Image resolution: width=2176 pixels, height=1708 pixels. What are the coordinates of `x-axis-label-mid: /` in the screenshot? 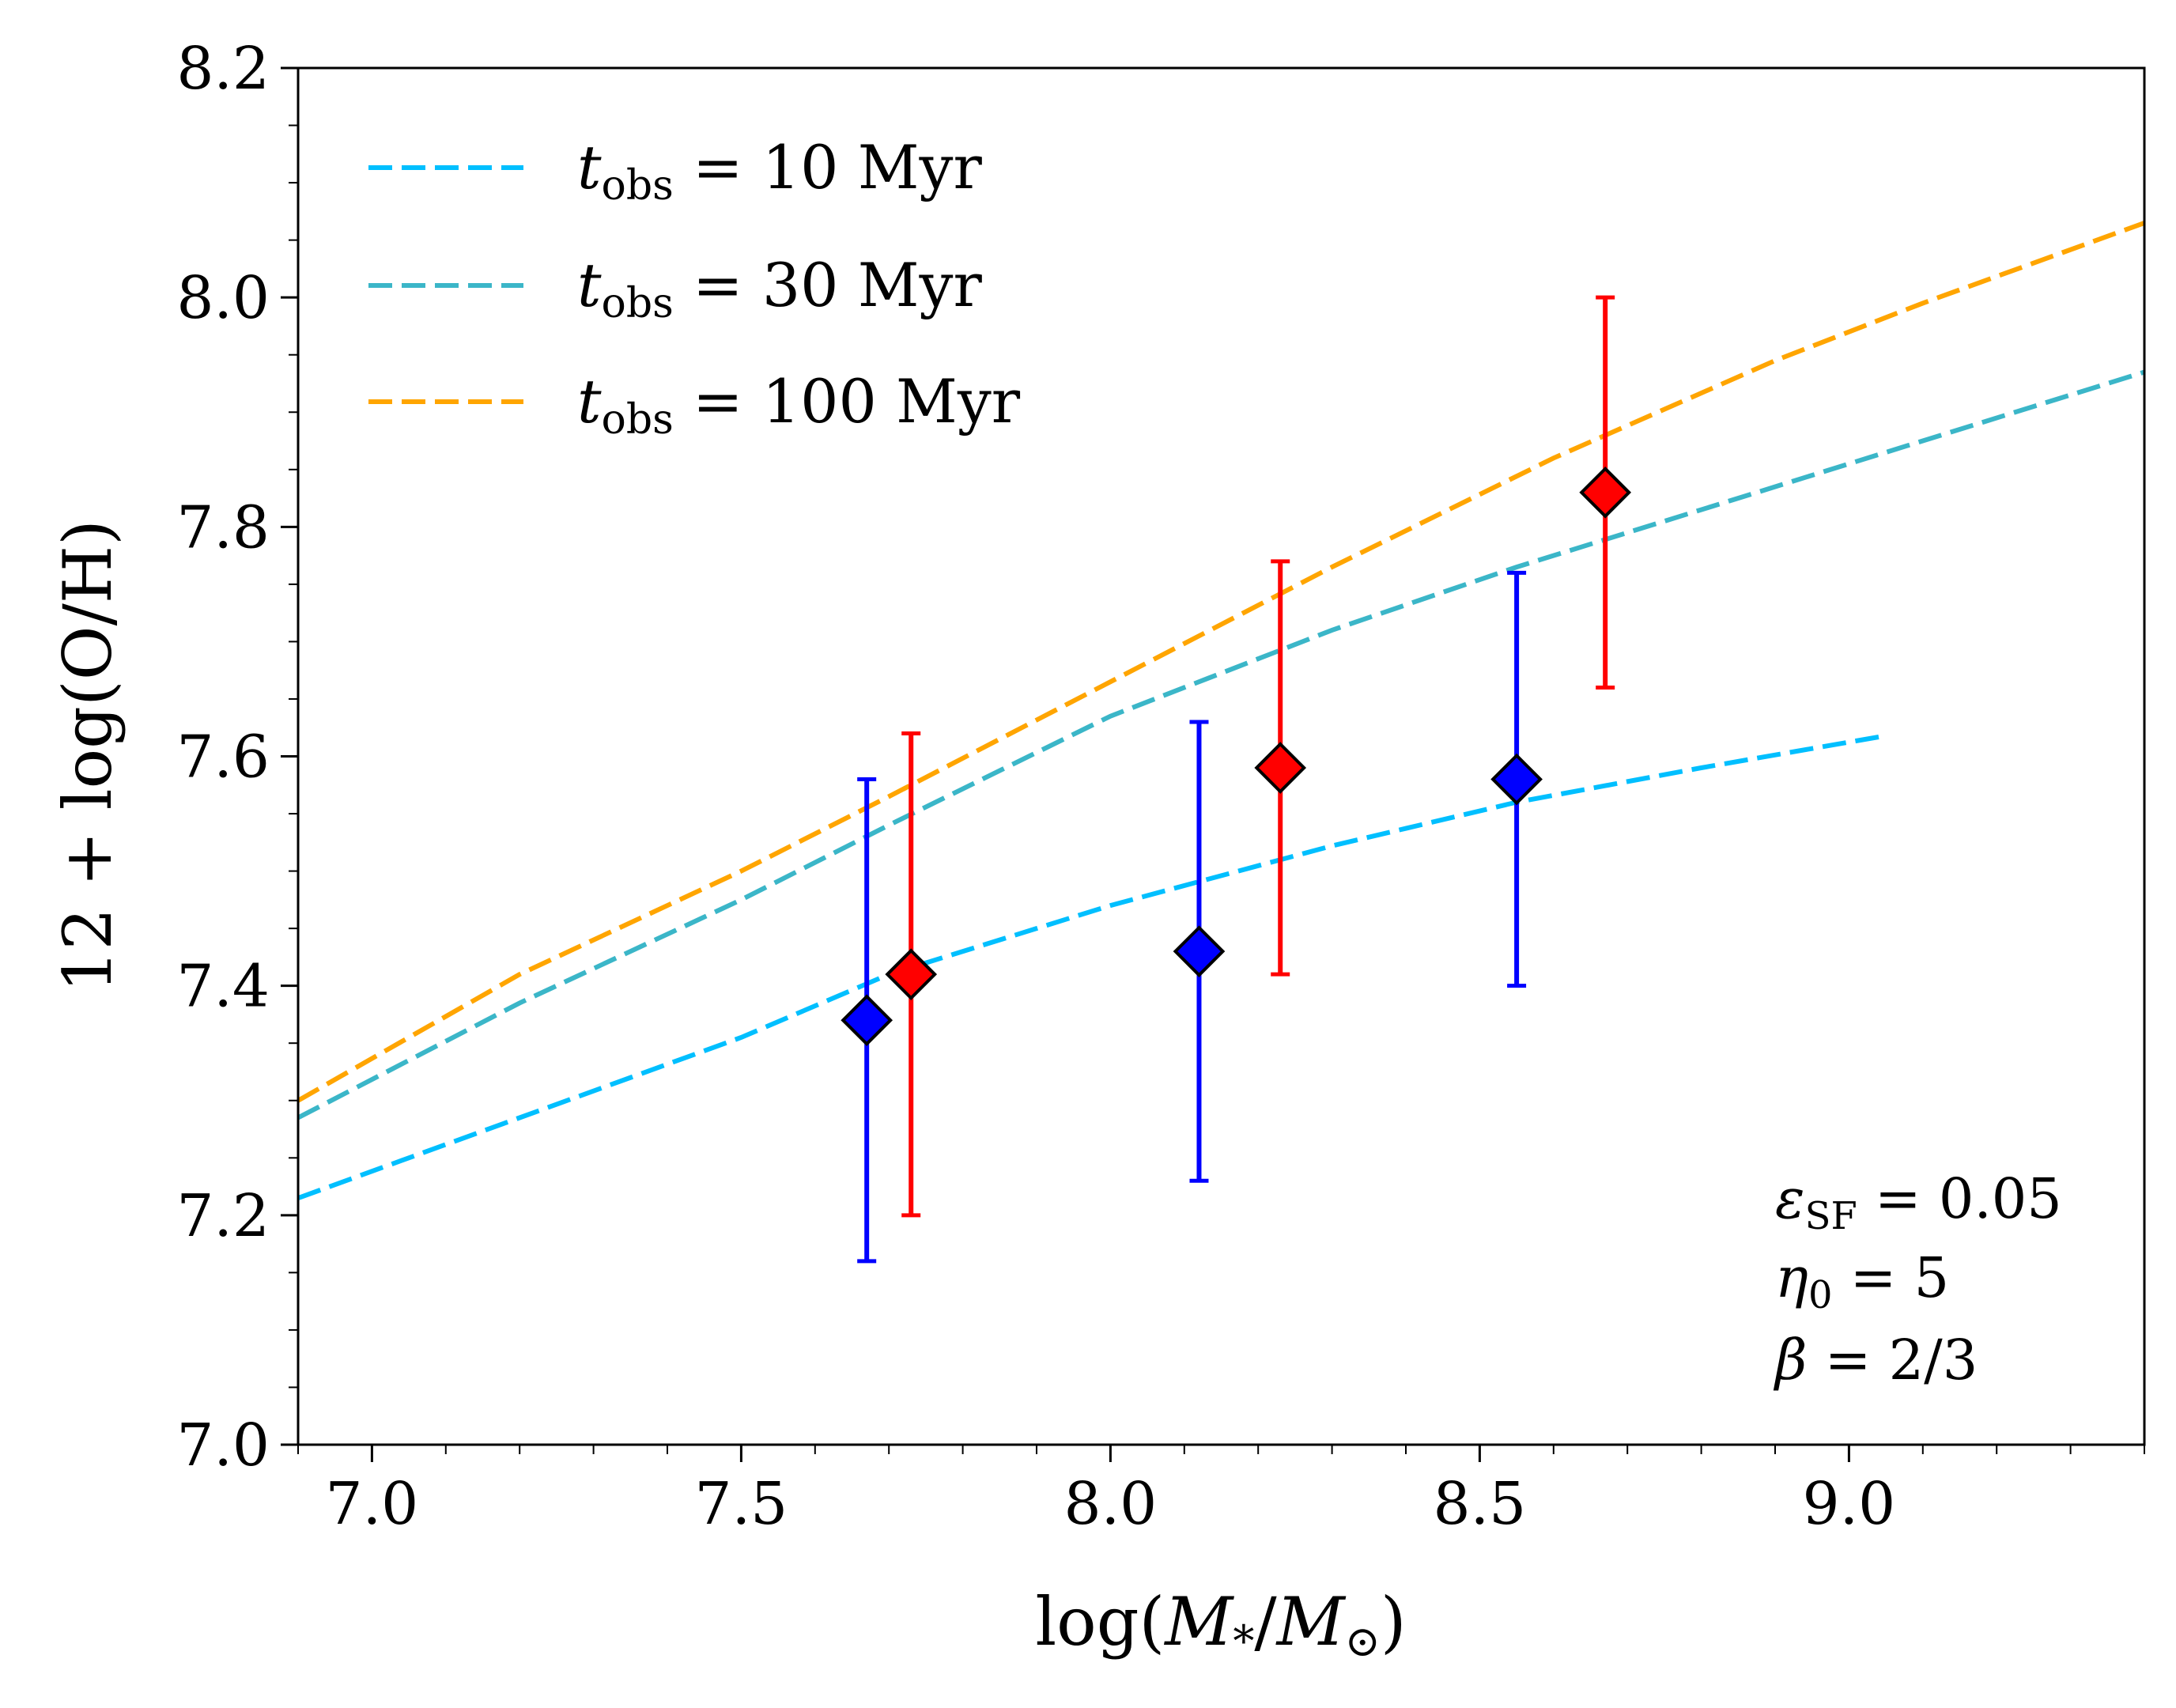 It's located at (1265, 1622).